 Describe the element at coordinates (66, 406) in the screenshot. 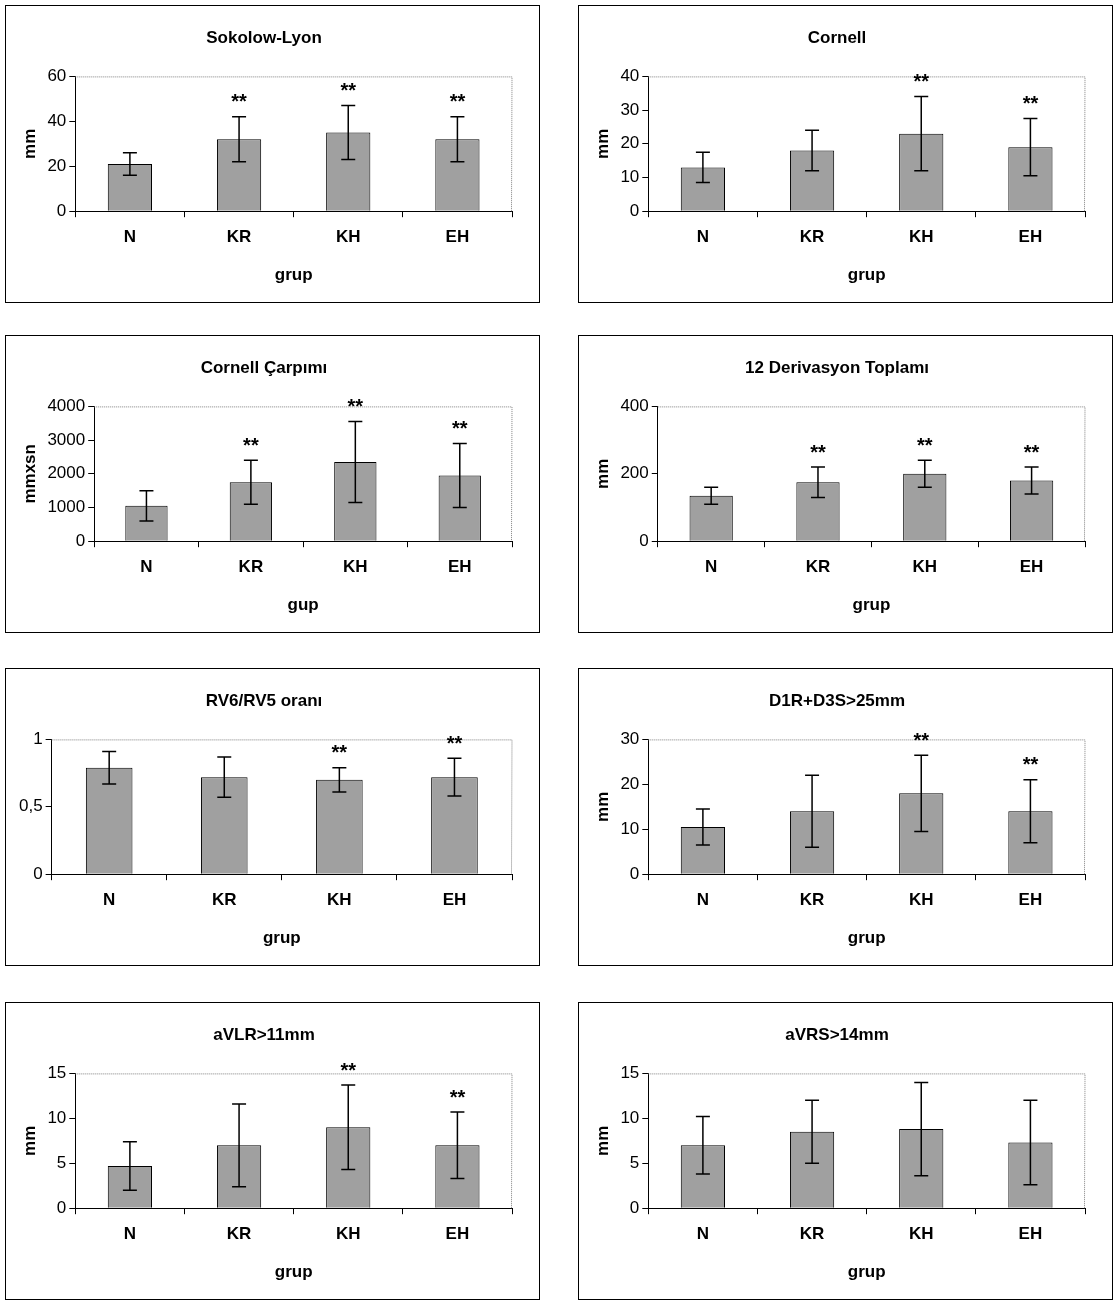

I see `y-tick-label: 4000` at that location.